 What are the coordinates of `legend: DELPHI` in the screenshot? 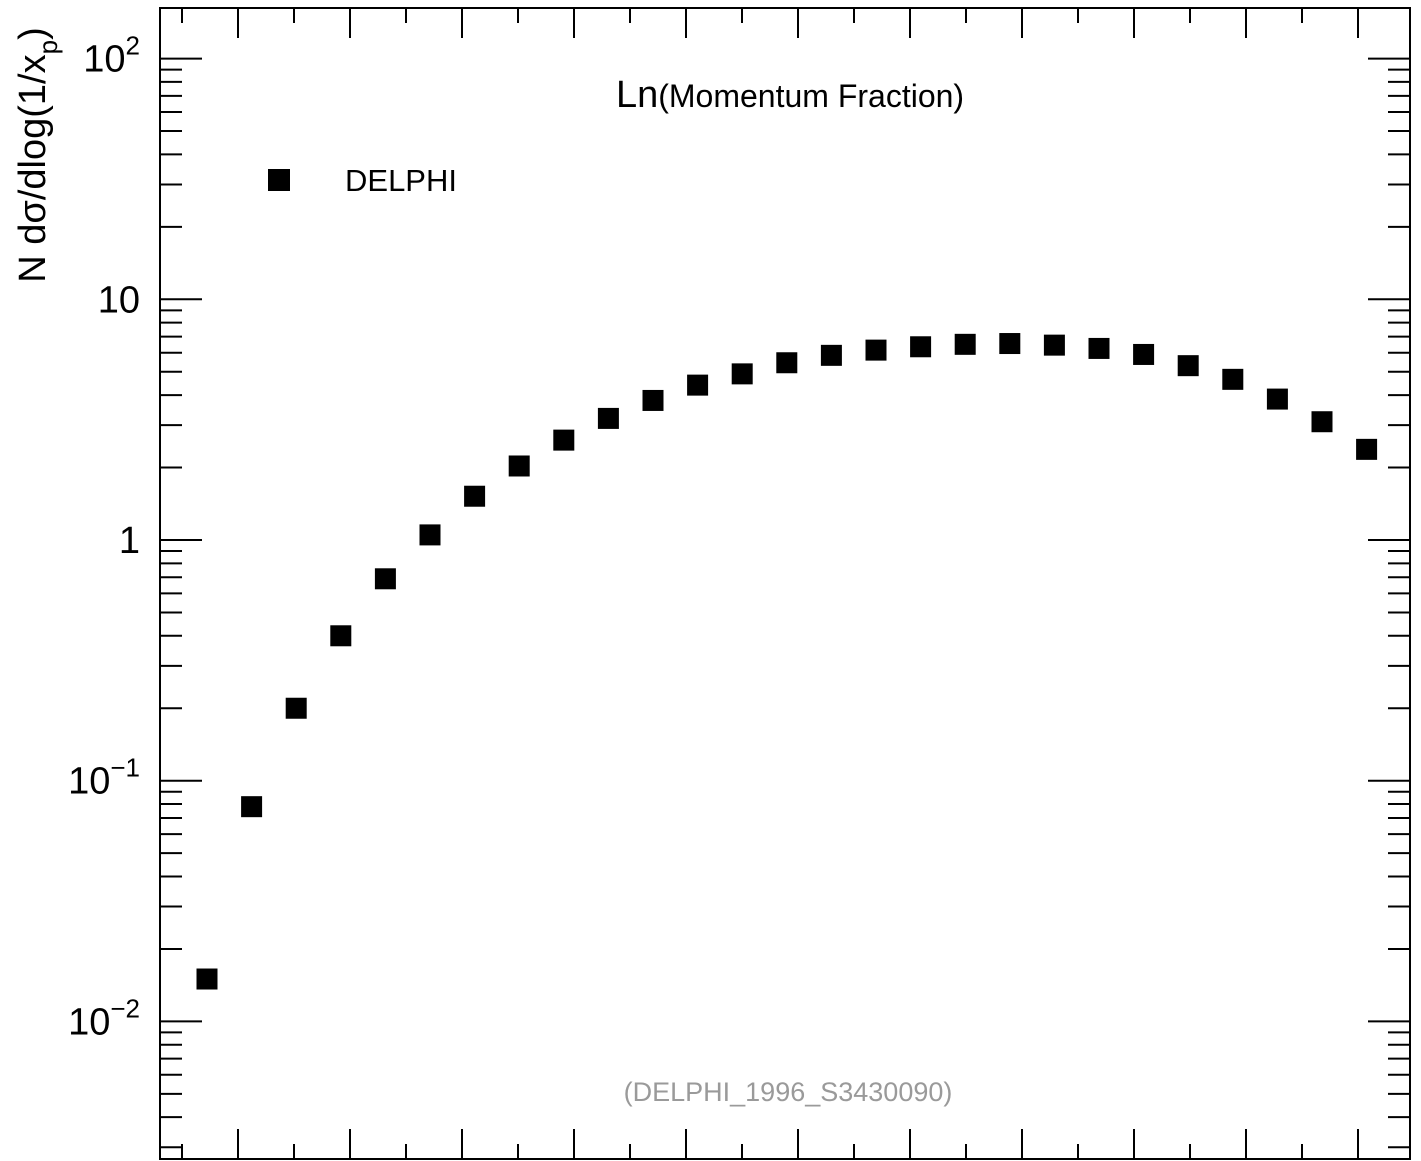 It's located at (362, 180).